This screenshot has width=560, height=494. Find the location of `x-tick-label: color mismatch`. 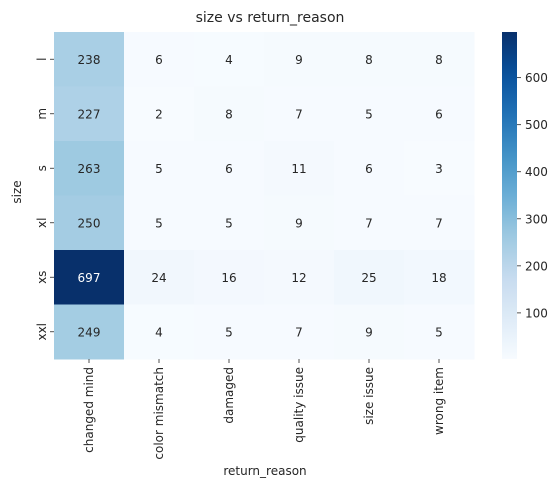

x-tick-label: color mismatch is located at coordinates (159, 413).